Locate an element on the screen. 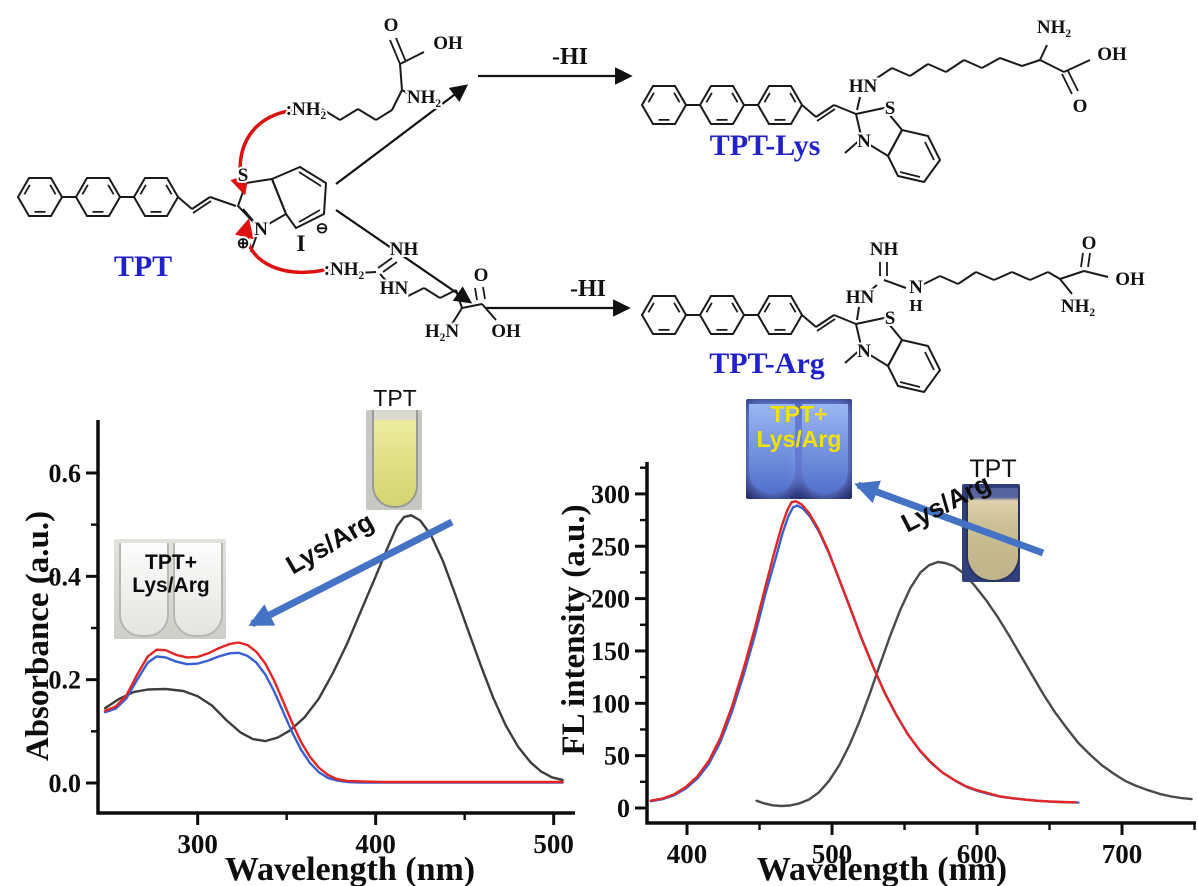  abs-cuvettes-label-line1: TPT+ is located at coordinates (171, 562).